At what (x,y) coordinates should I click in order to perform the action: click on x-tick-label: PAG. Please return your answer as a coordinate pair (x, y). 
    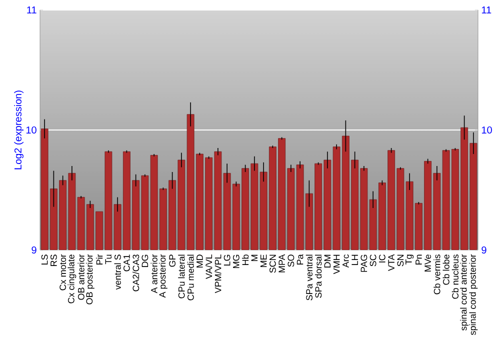
    Looking at the image, I should click on (364, 263).